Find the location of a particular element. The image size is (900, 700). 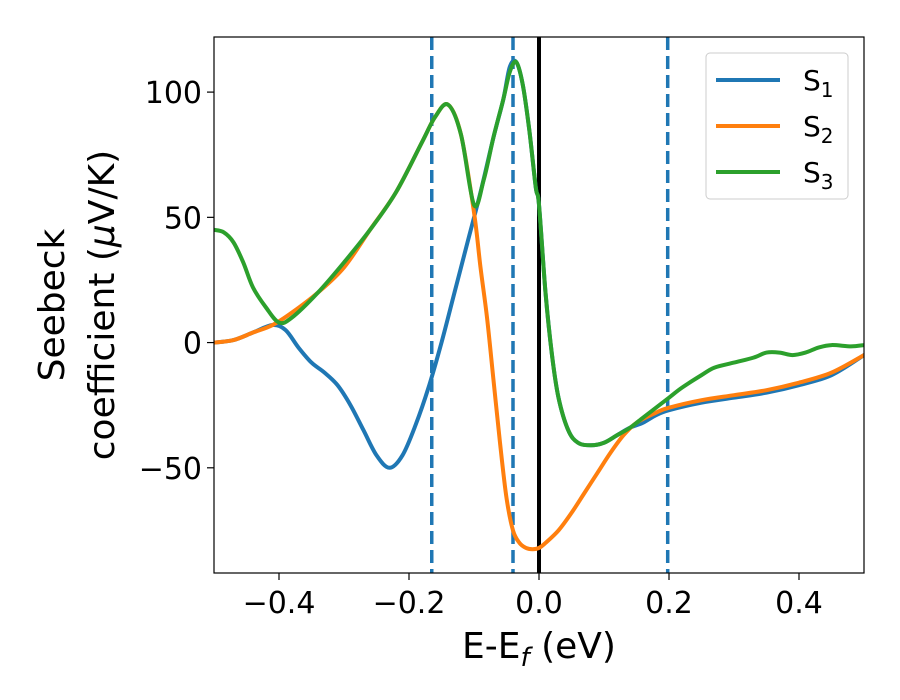

y-axis-title-line2: coefficient (μV/K) is located at coordinates (102, 305).